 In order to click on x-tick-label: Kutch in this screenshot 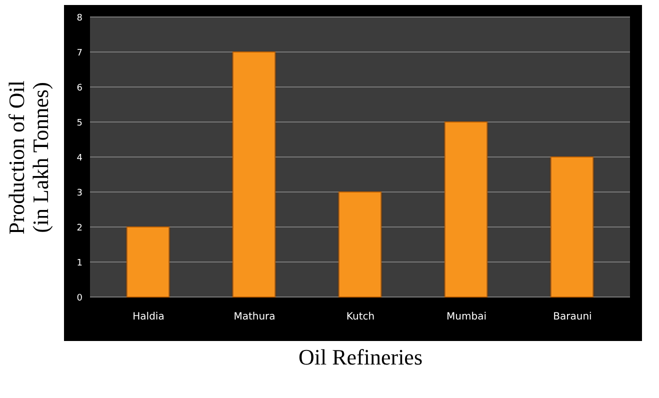, I will do `click(360, 317)`.